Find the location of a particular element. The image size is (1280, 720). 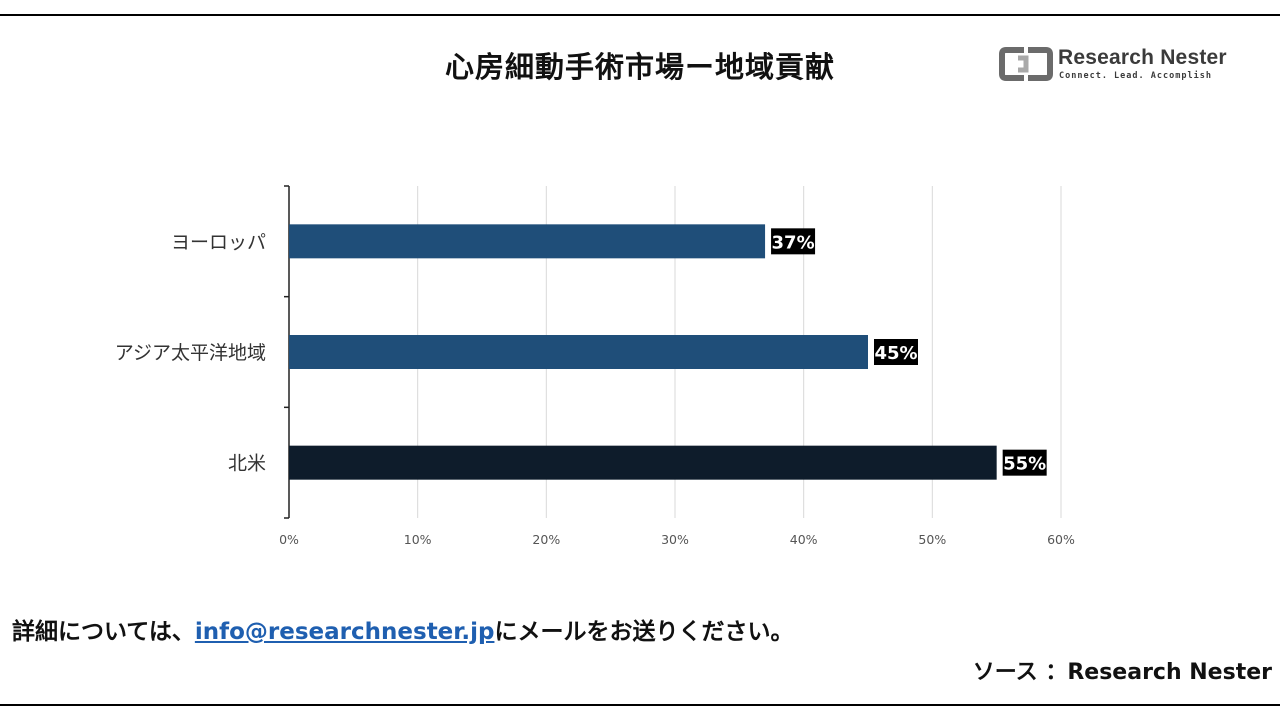

x-tick-label: 0% is located at coordinates (289, 539).